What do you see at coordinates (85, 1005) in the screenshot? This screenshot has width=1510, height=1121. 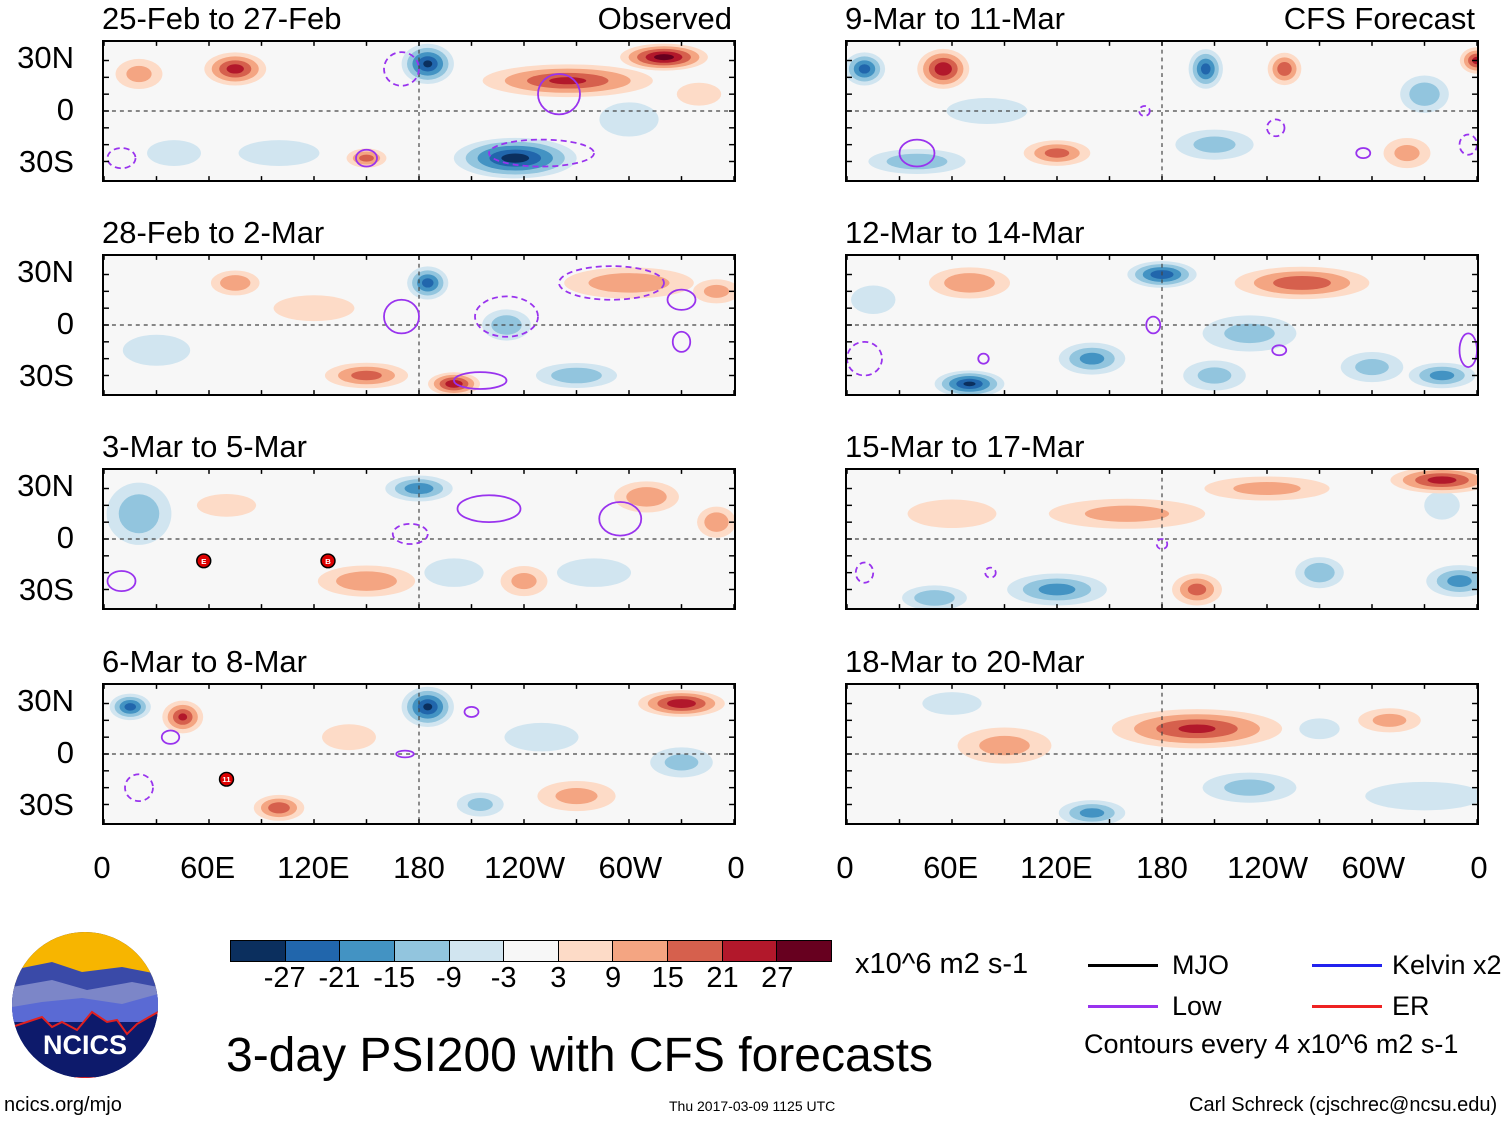 I see `ncics-logo: NCICS` at bounding box center [85, 1005].